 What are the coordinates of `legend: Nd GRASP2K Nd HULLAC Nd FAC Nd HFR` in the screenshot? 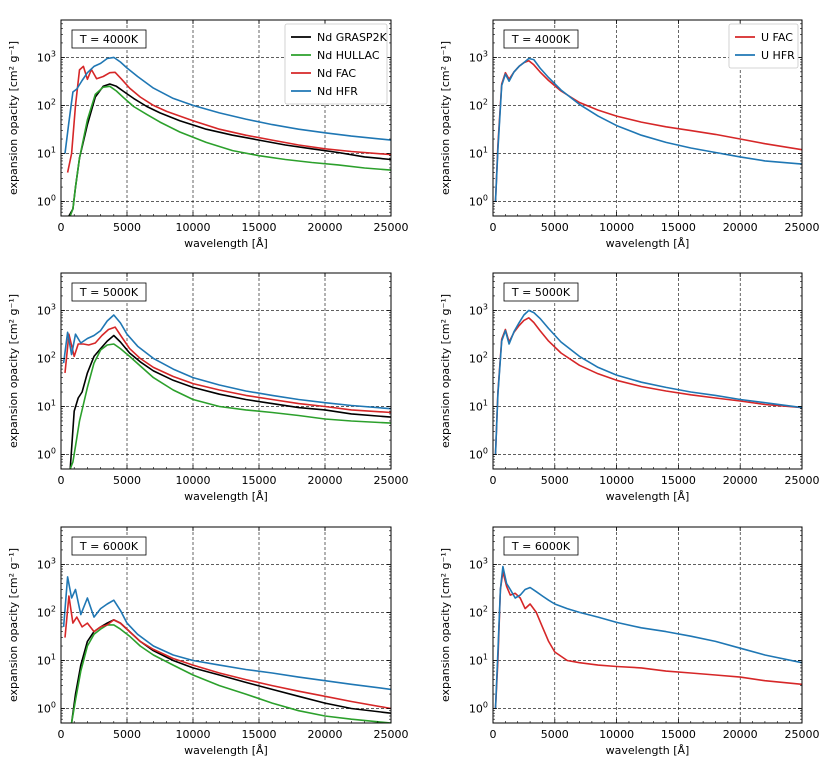 It's located at (336, 64).